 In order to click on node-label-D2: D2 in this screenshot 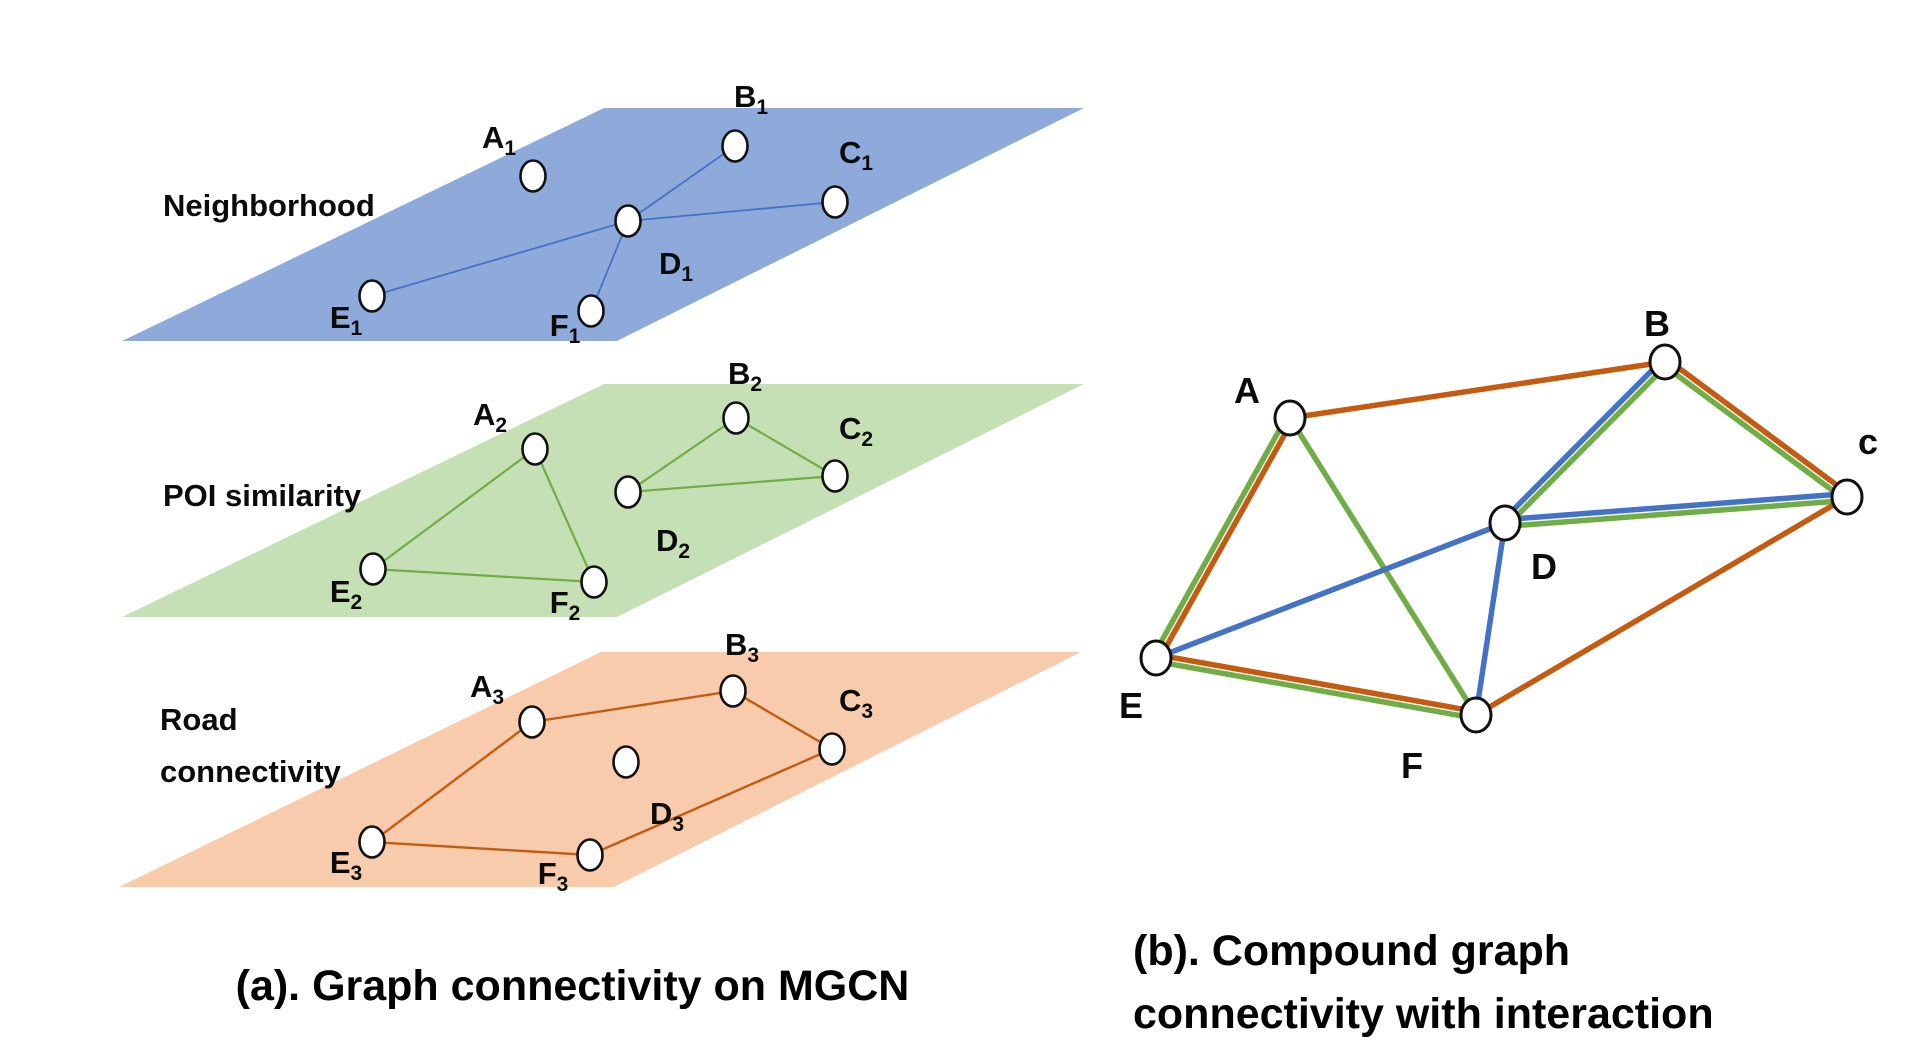, I will do `click(673, 543)`.